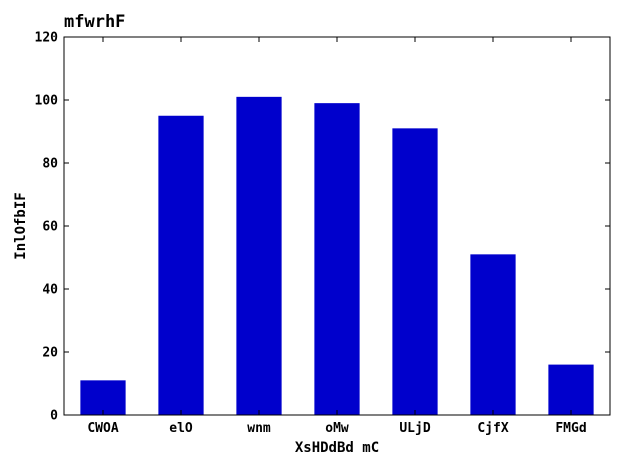 This screenshot has height=468, width=624. What do you see at coordinates (337, 259) in the screenshot?
I see `bar-oMw` at bounding box center [337, 259].